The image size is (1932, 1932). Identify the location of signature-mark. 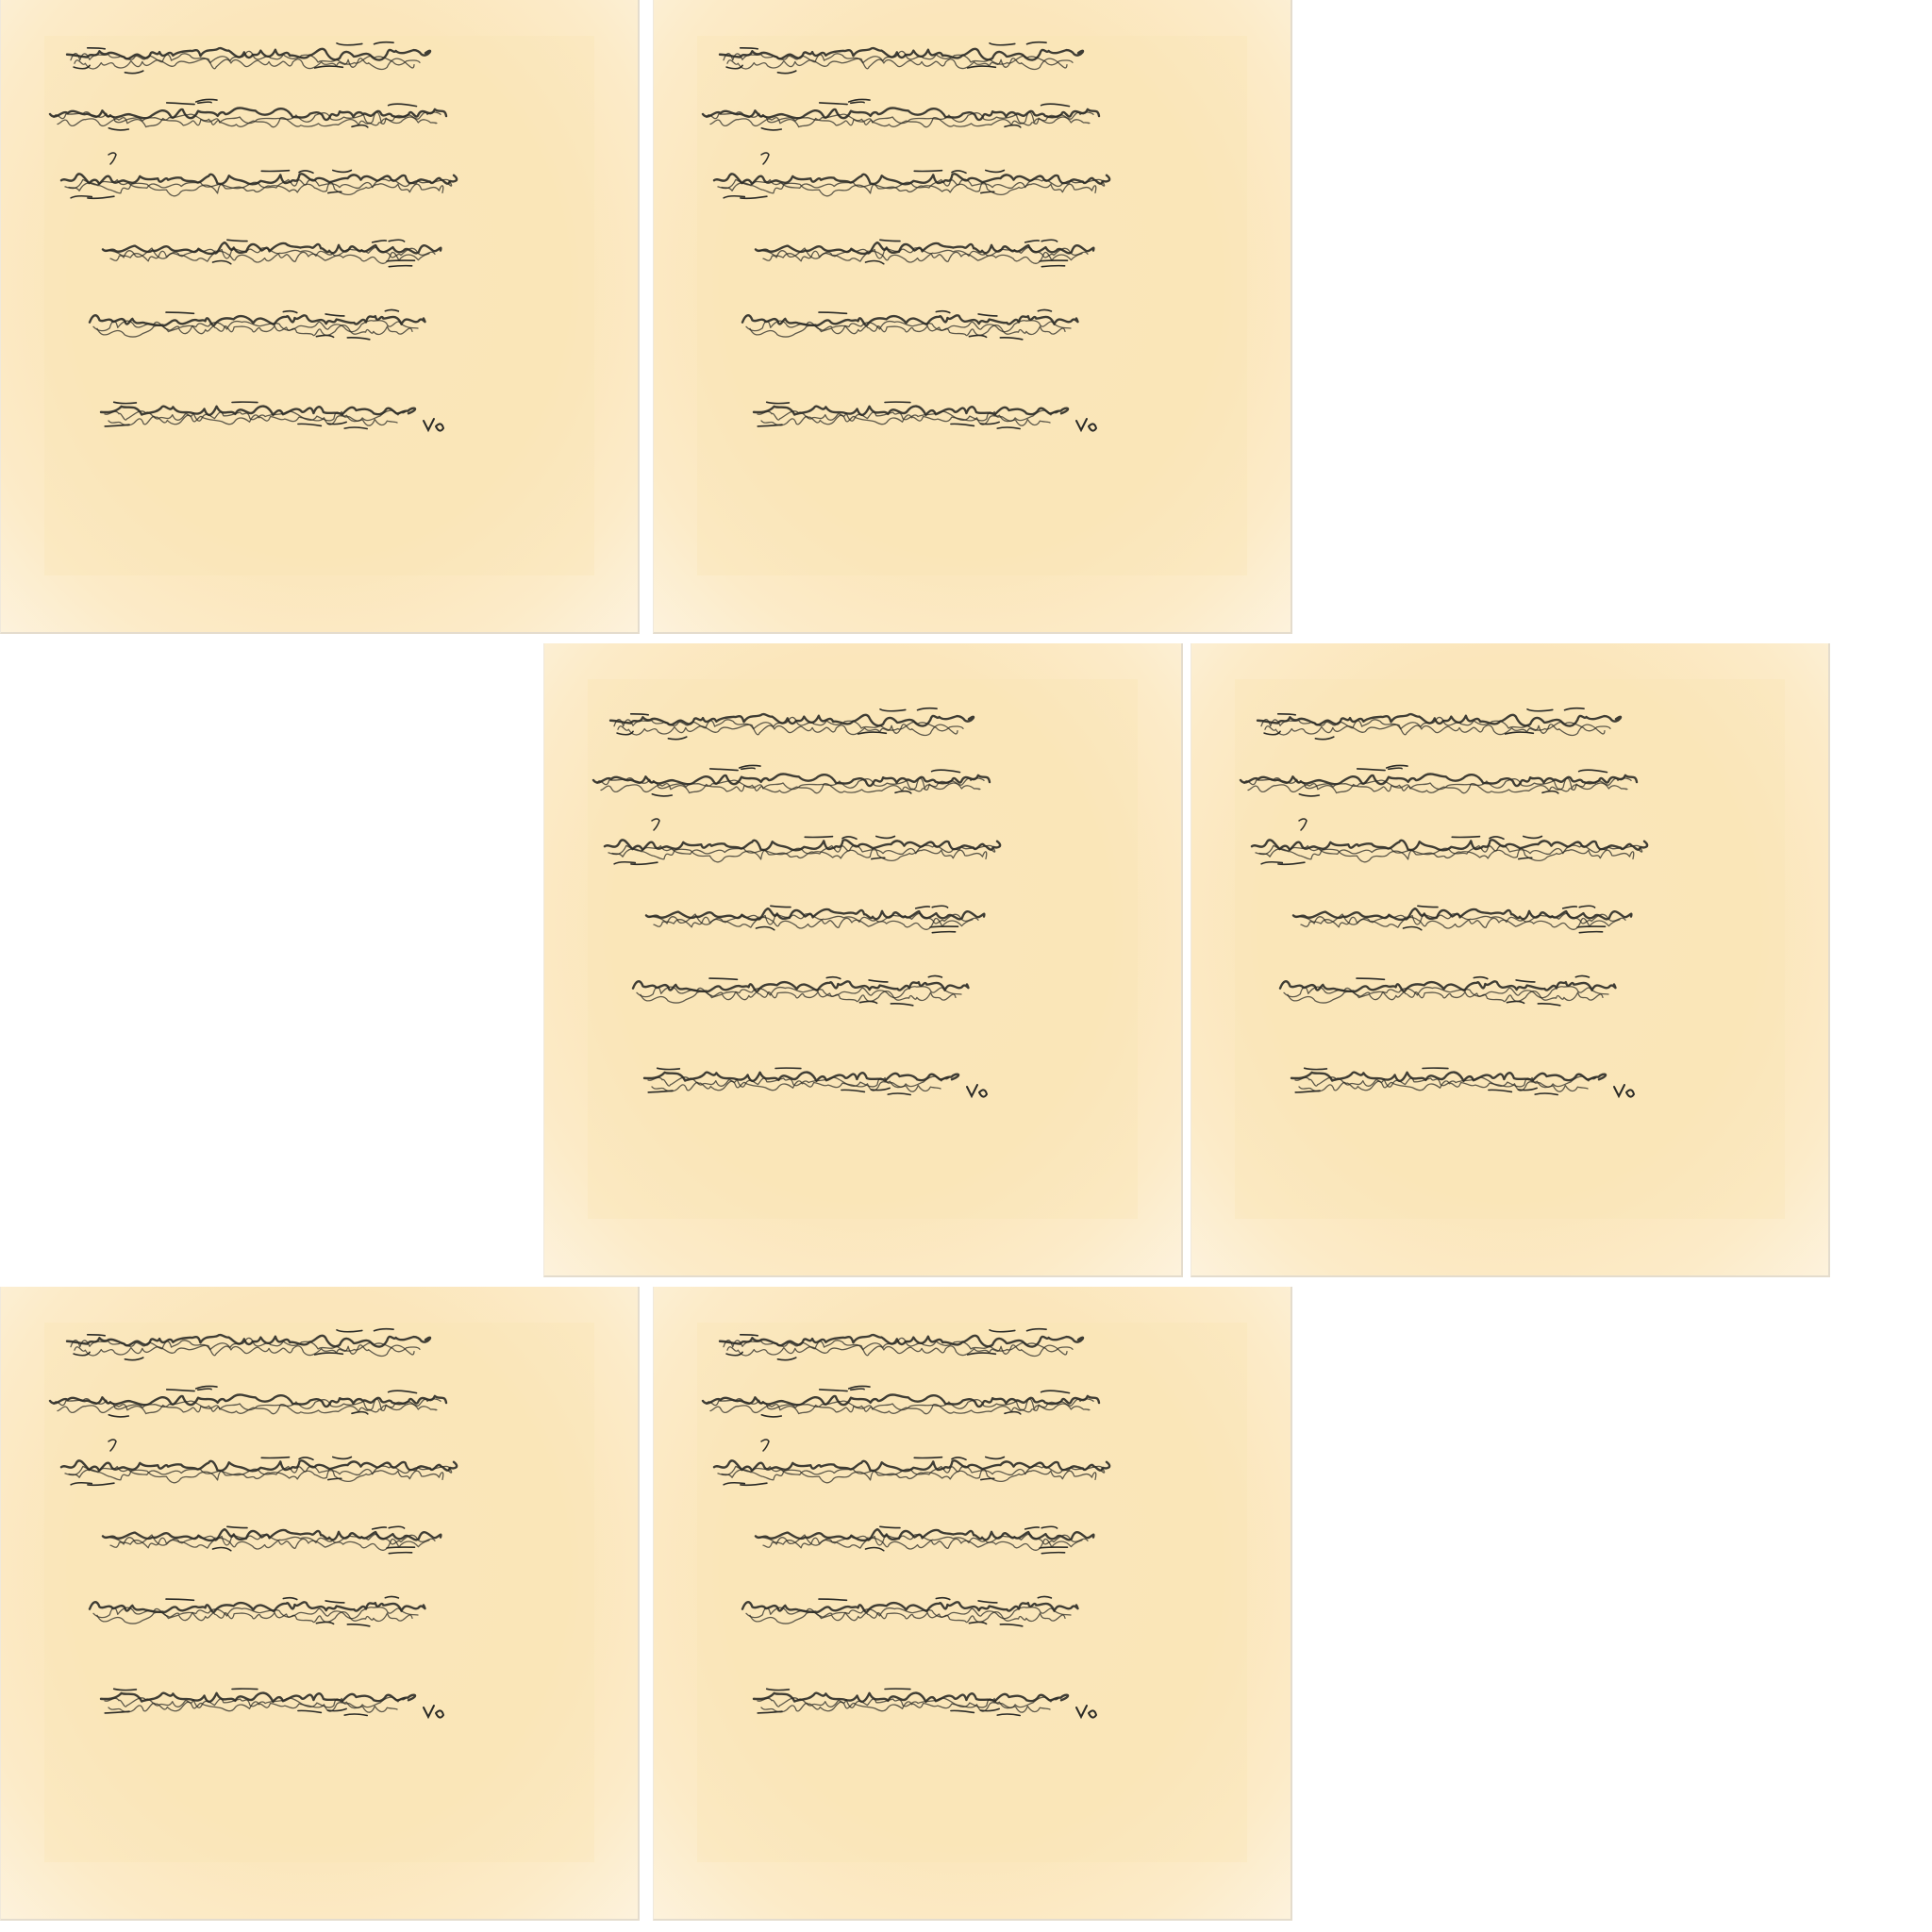
(434, 1713).